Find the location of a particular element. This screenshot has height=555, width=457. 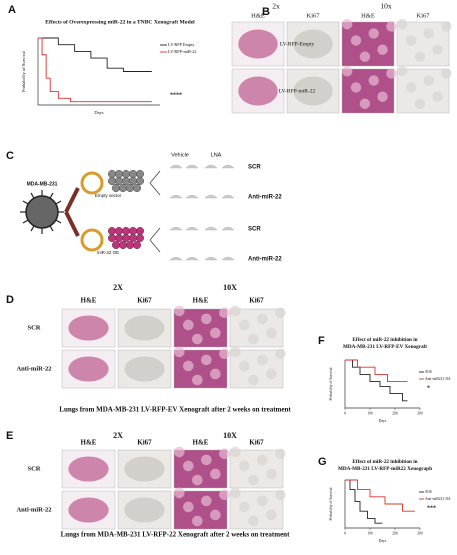

histology-image is located at coordinates (256, 469).